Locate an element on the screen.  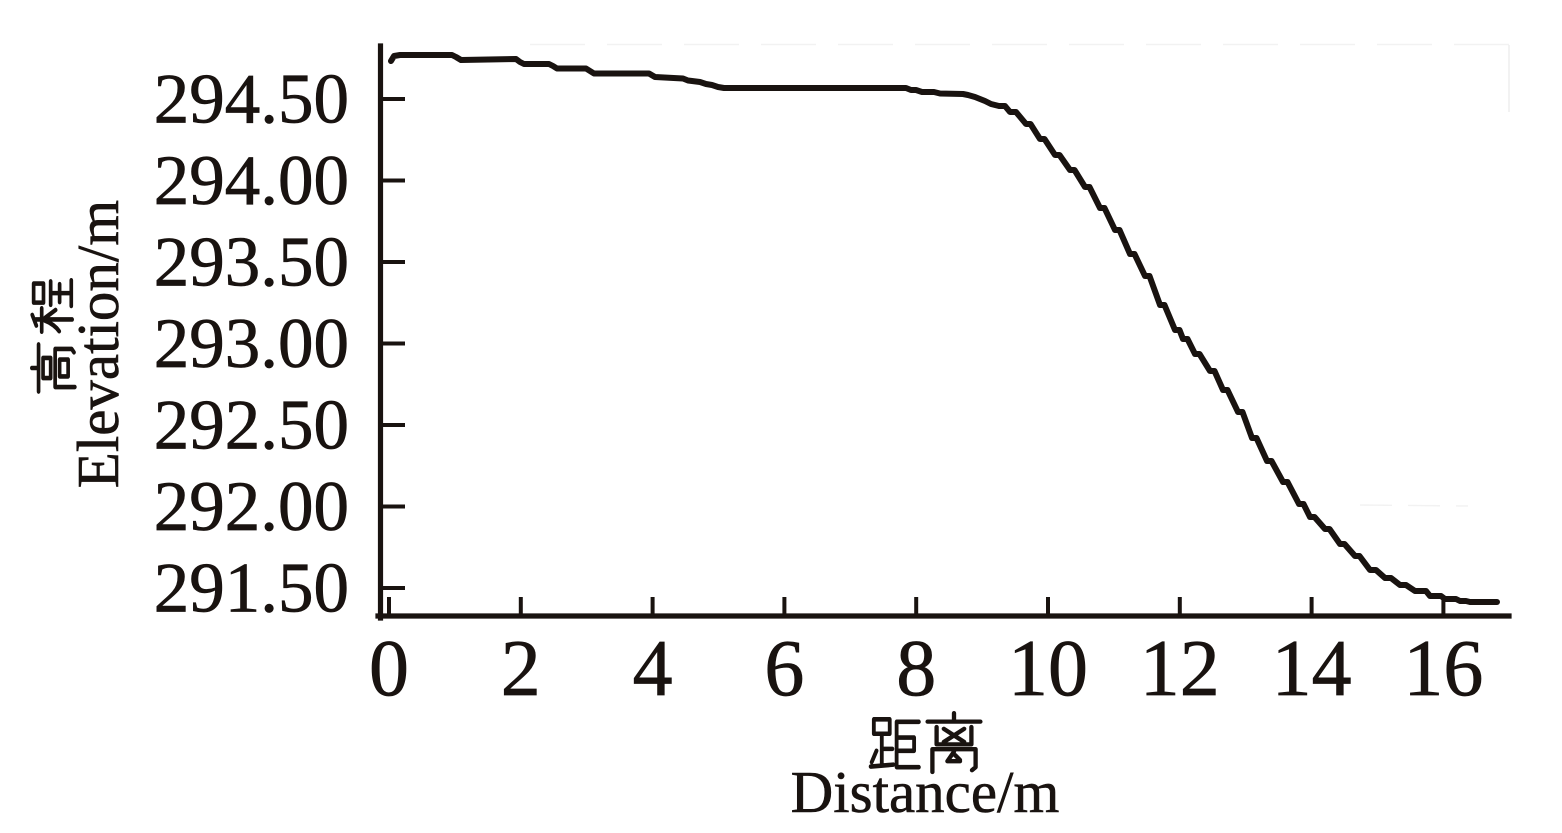
svg-text: 0 is located at coordinates (389, 669).